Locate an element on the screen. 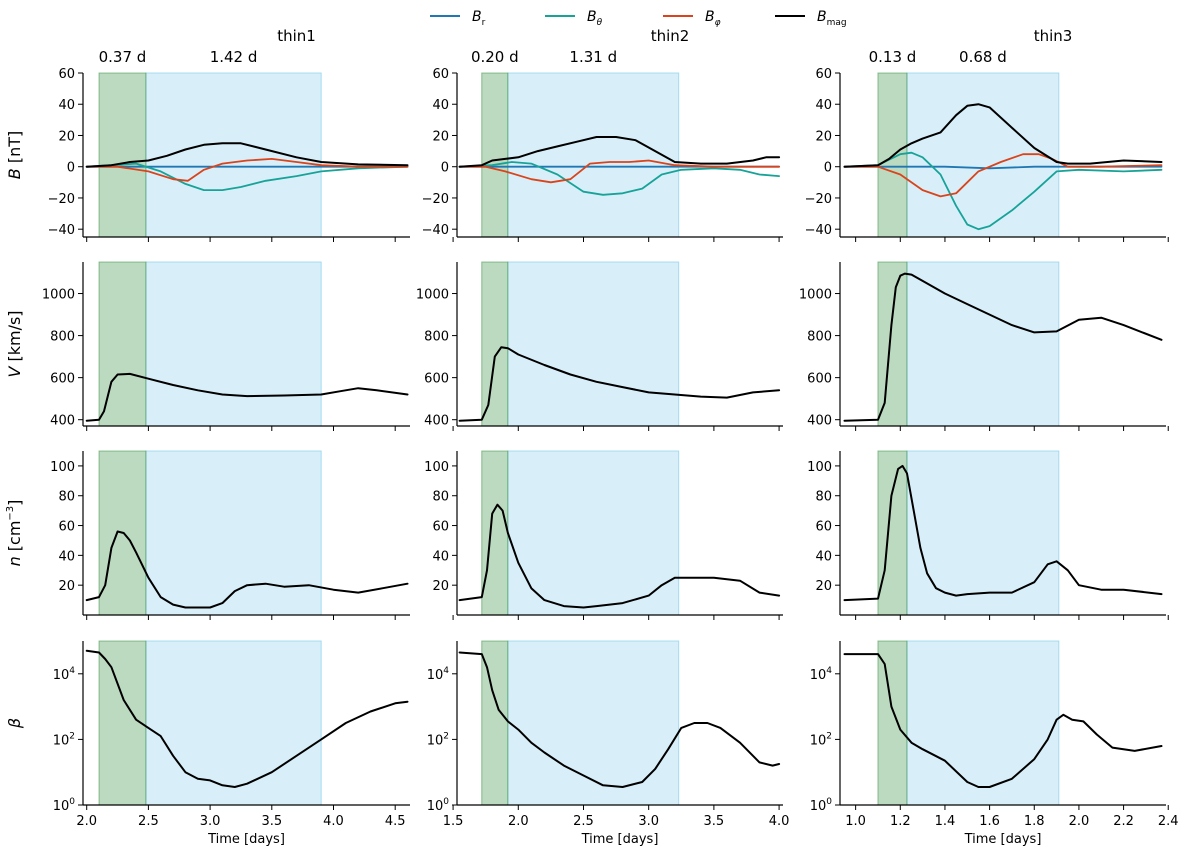  legend-label-Bmag: Bmag is located at coordinates (832, 18).